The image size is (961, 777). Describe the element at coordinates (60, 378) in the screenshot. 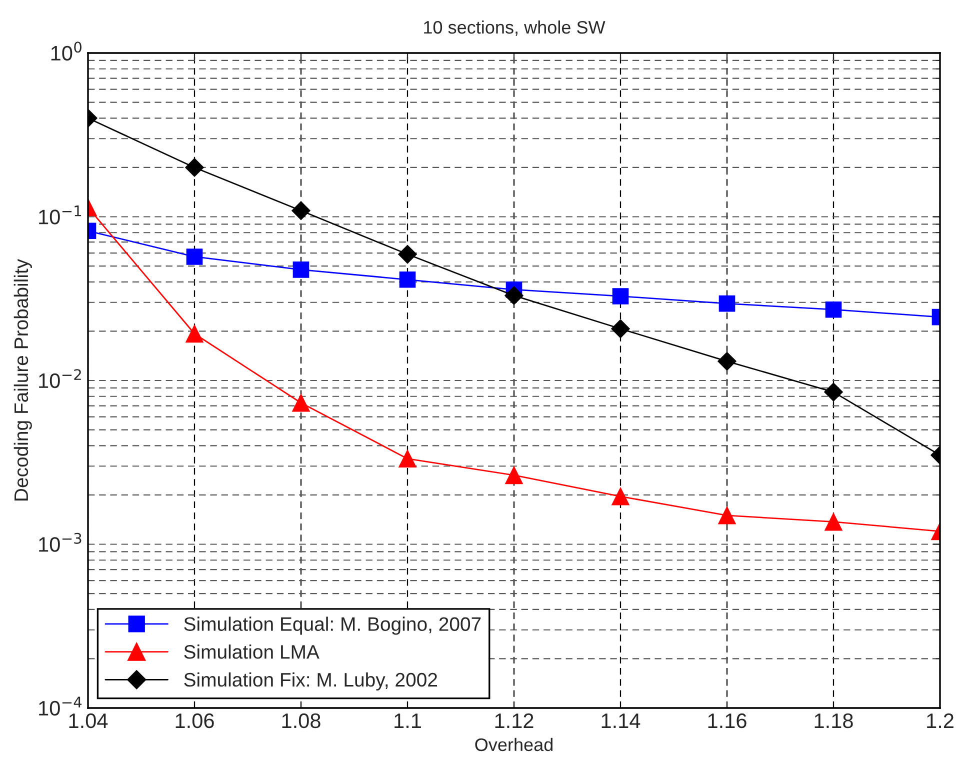

I see `y-tick-label: 10$^{−2}$` at that location.